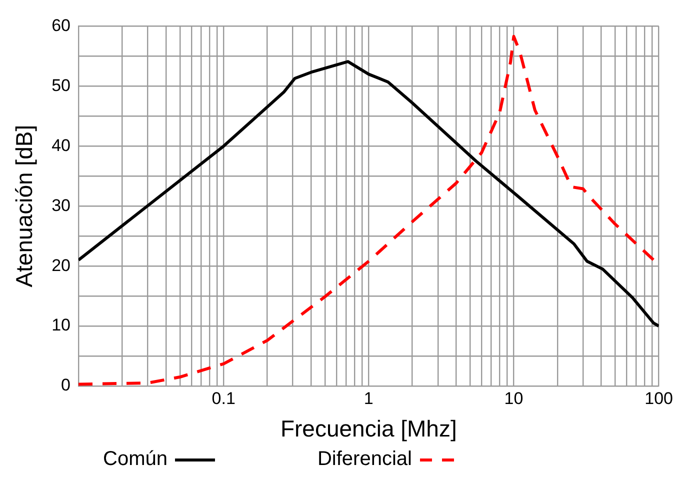  I want to click on y-tick-label: 40, so click(61, 145).